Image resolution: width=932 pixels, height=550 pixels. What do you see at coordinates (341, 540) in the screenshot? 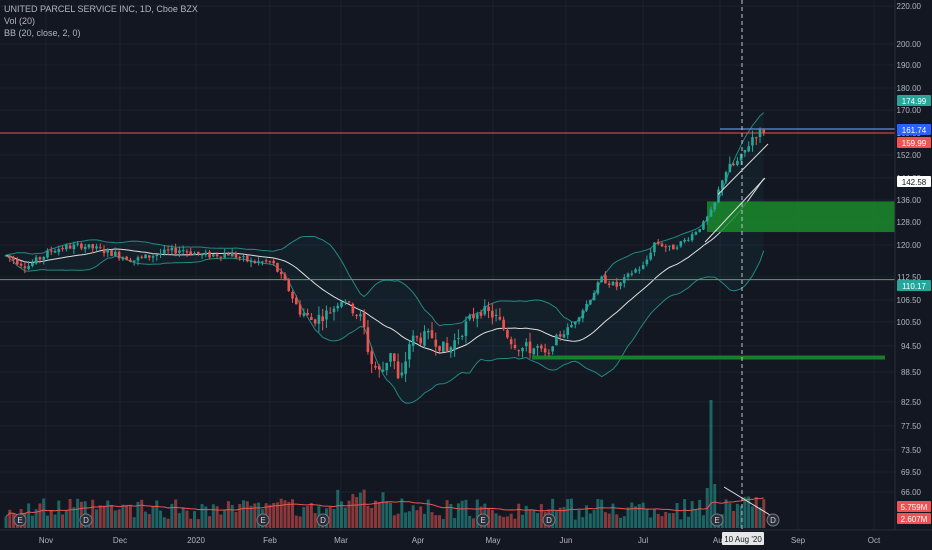
I see `time-tick-label: Mar` at bounding box center [341, 540].